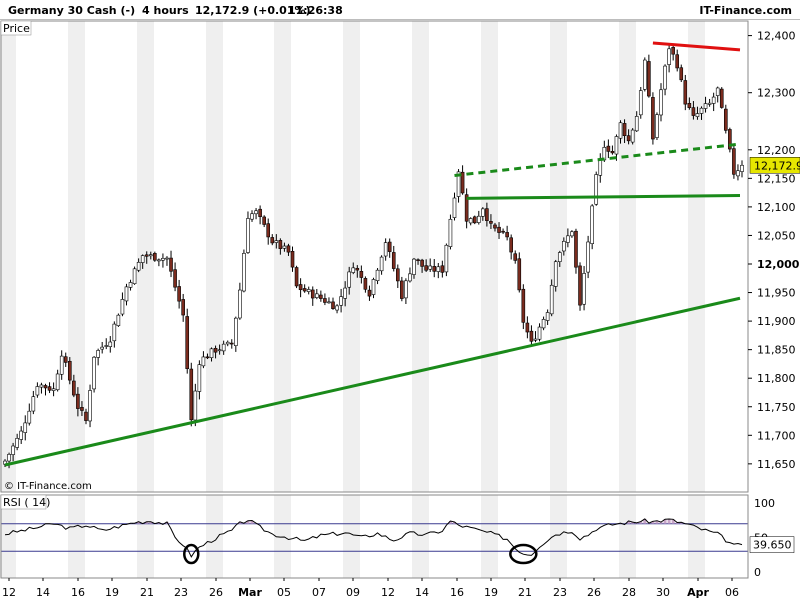 The width and height of the screenshot is (800, 600). I want to click on price-ytick-label: 11,900, so click(776, 321).